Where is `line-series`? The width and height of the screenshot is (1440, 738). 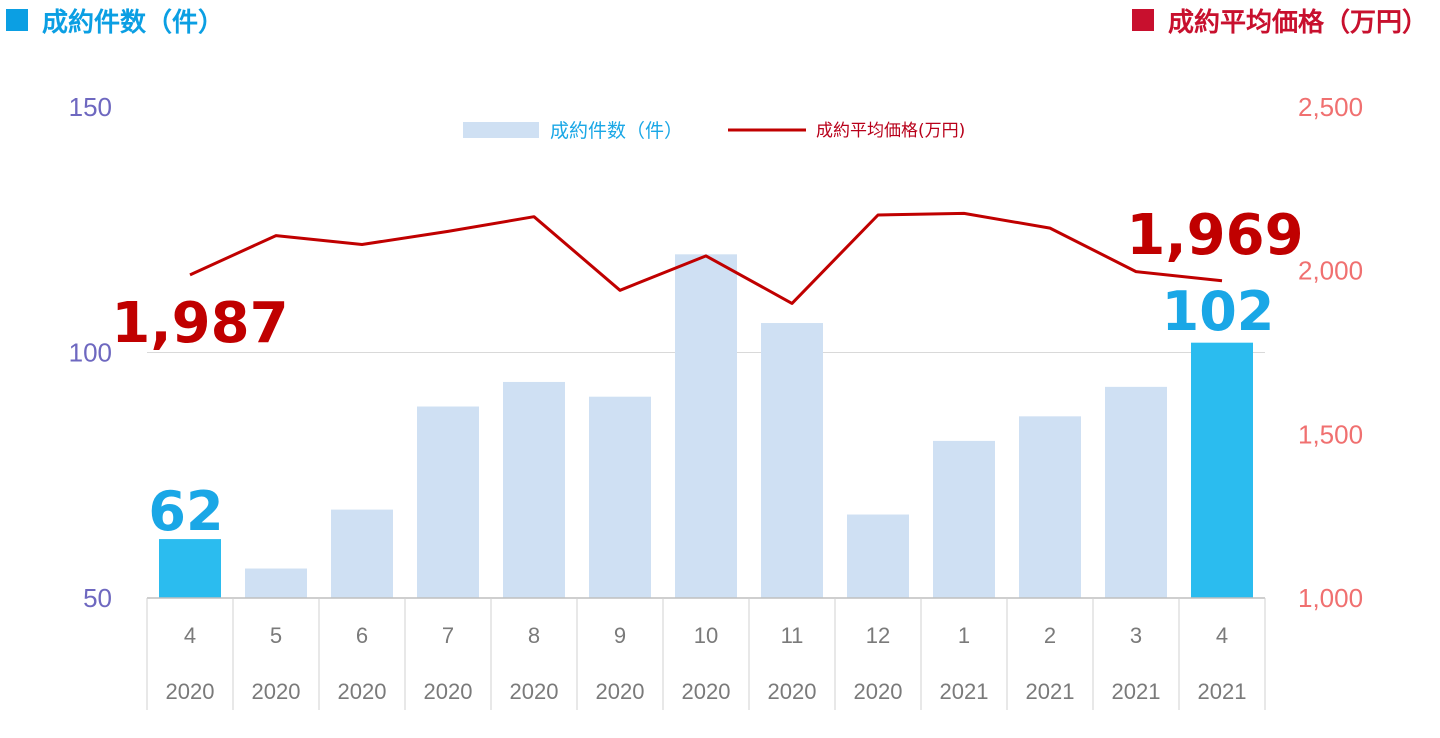
line-series is located at coordinates (706, 258).